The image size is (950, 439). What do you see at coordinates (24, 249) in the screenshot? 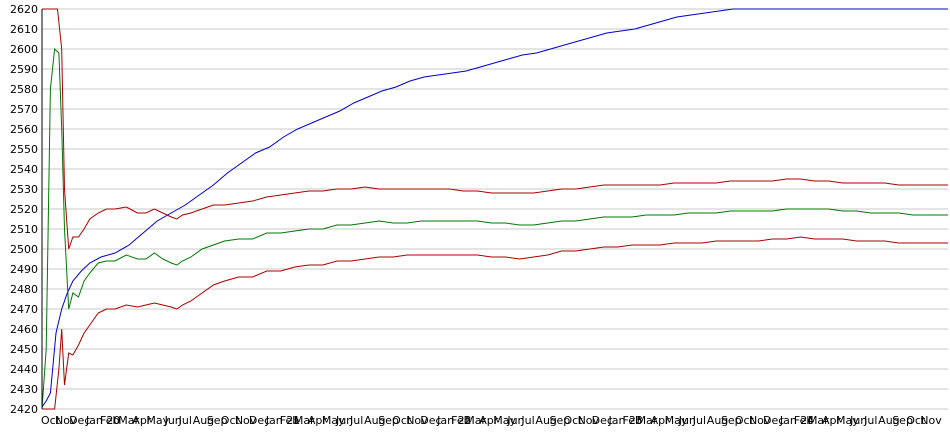
I see `y-tick-label: 2500` at bounding box center [24, 249].